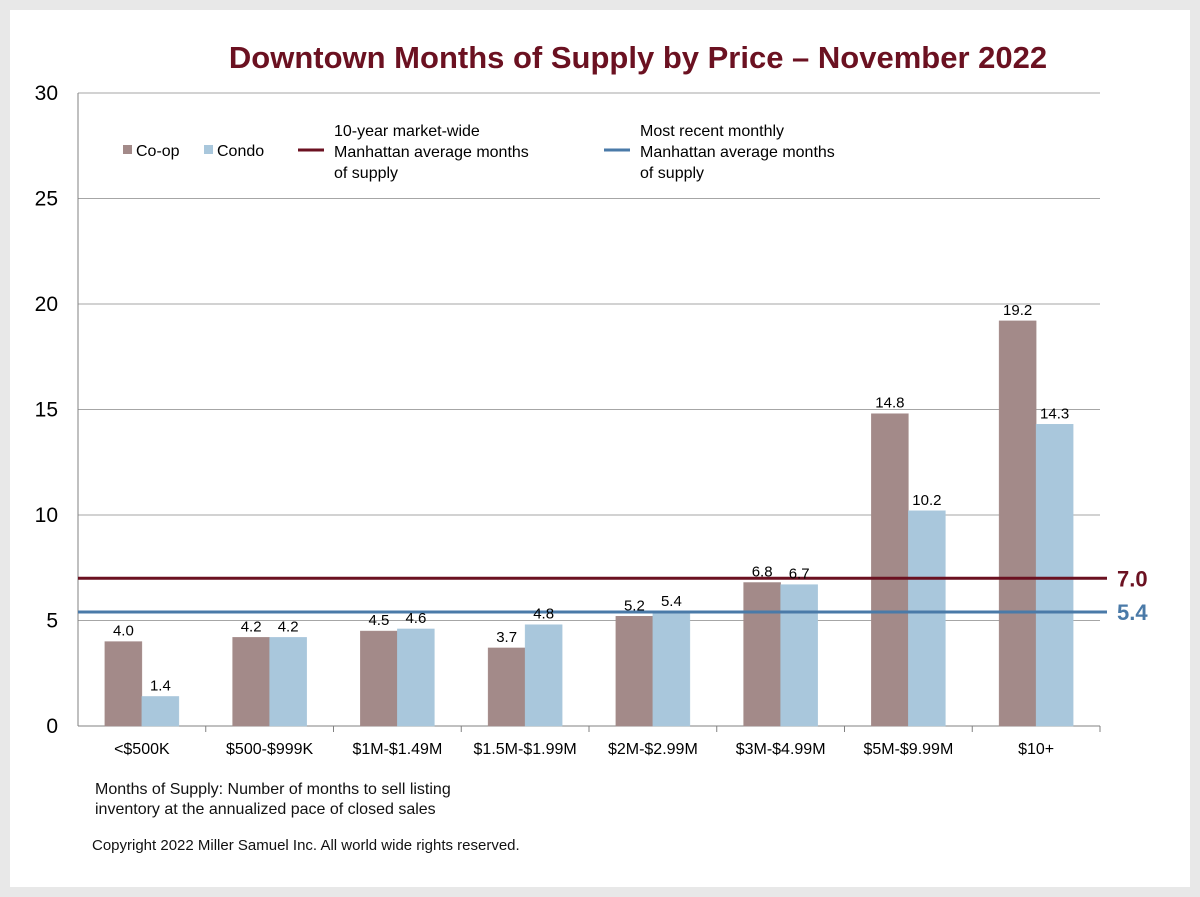 The height and width of the screenshot is (897, 1200). Describe the element at coordinates (762, 572) in the screenshot. I see `data-label-coop: 6.8` at that location.